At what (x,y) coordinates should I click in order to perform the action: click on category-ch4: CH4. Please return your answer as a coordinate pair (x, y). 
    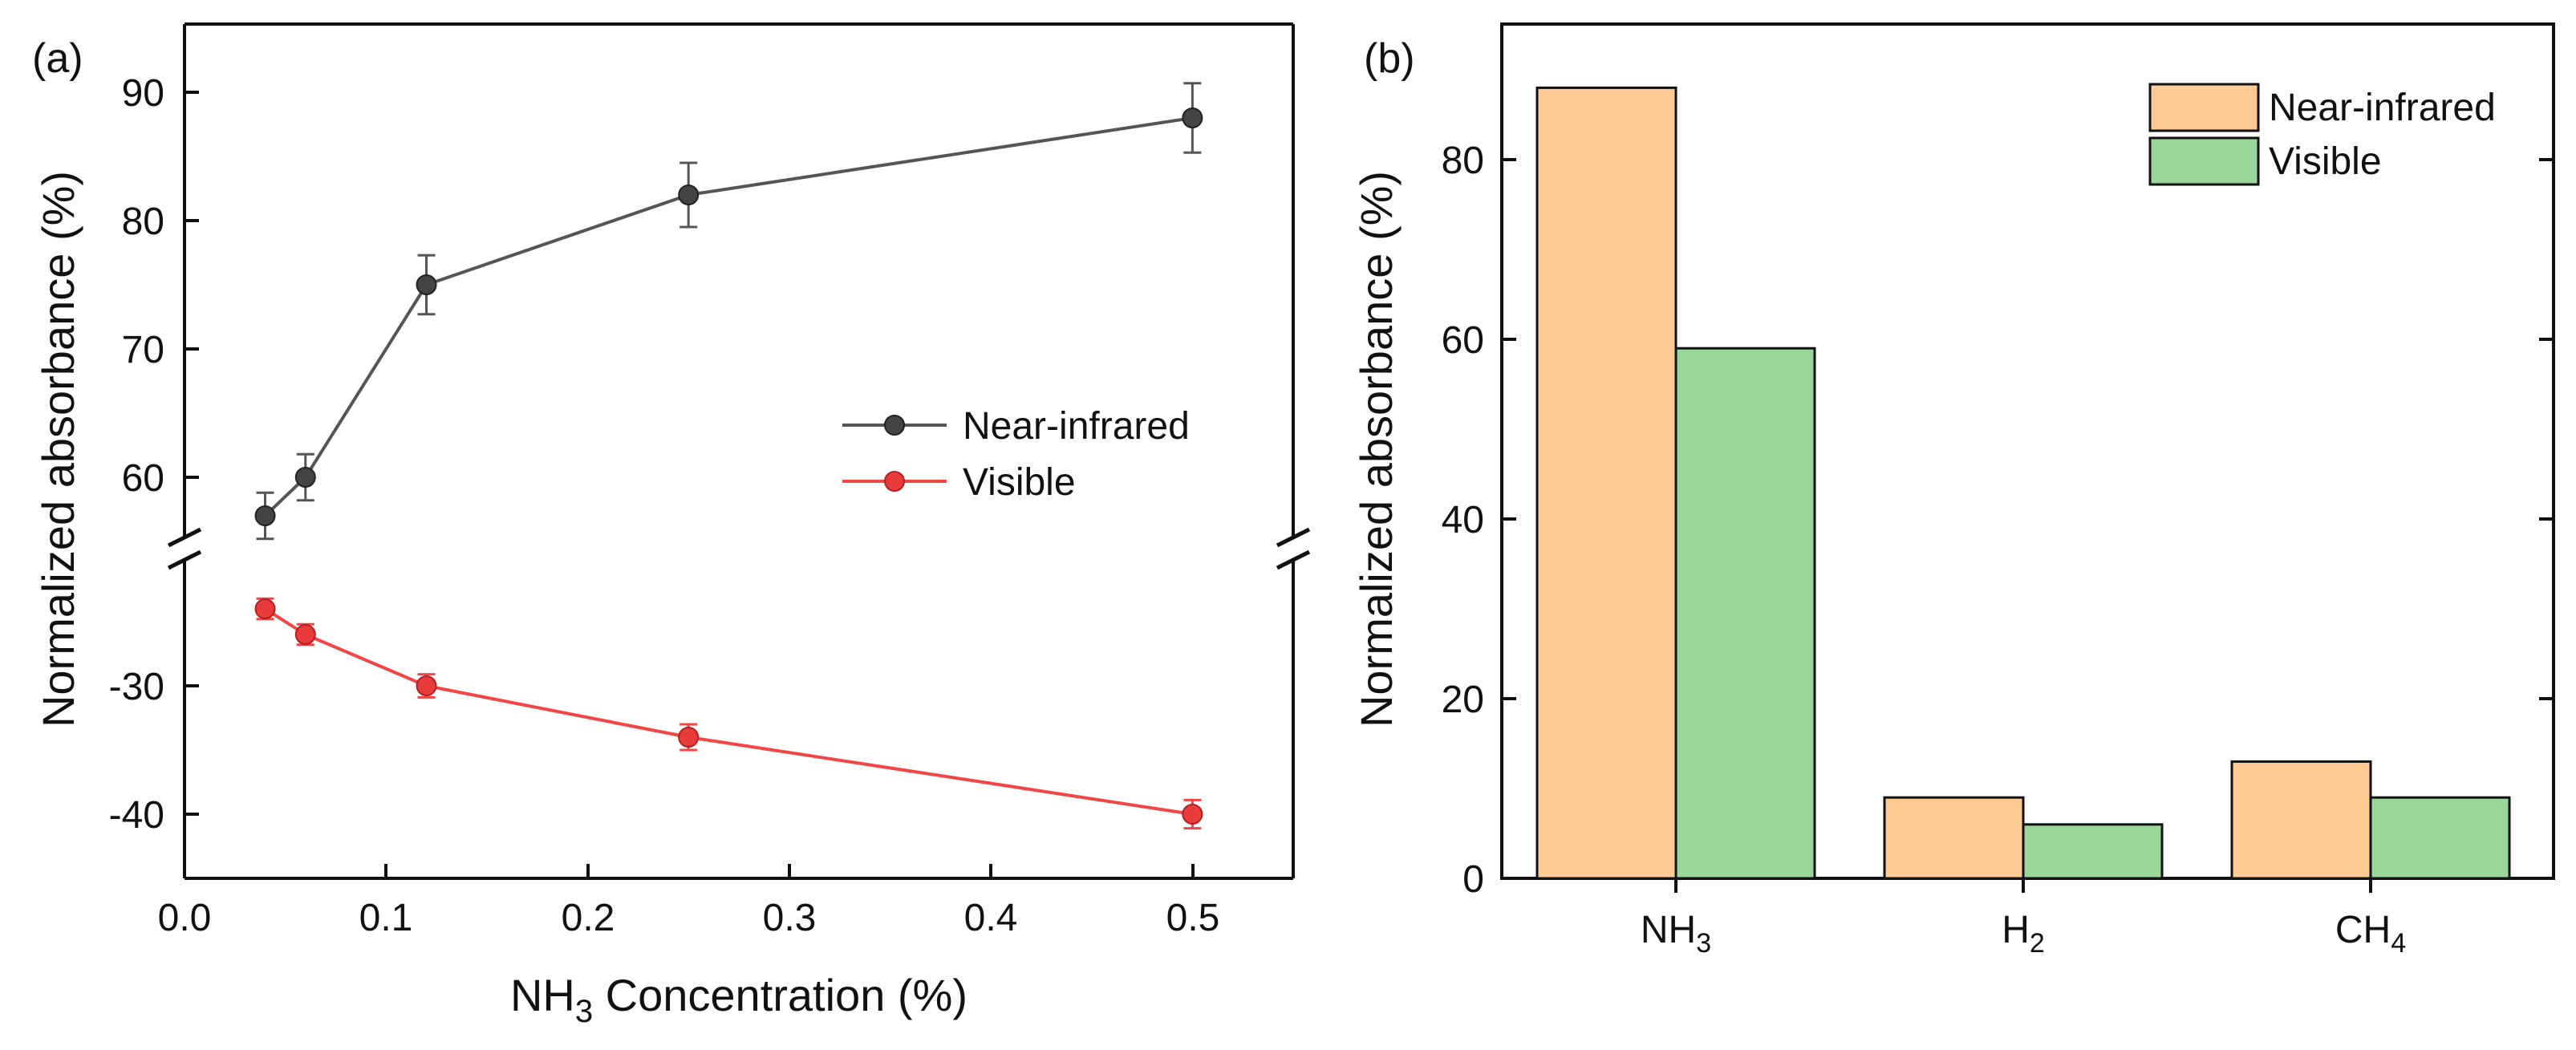
    Looking at the image, I should click on (2370, 918).